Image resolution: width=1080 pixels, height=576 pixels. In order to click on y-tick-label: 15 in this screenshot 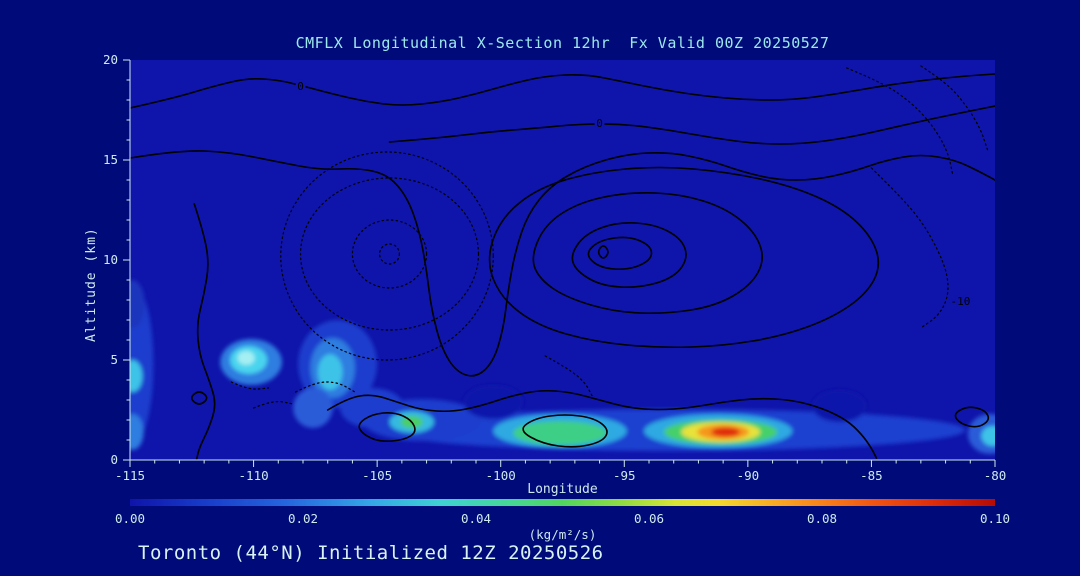, I will do `click(110, 159)`.